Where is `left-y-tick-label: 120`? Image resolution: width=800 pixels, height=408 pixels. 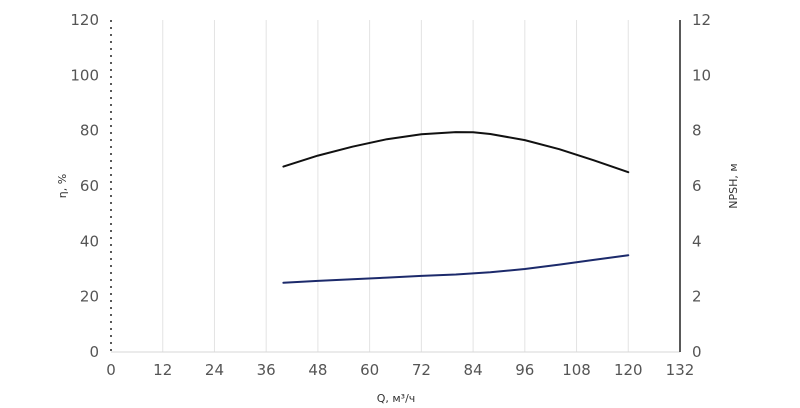 left-y-tick-label: 120 is located at coordinates (84, 20).